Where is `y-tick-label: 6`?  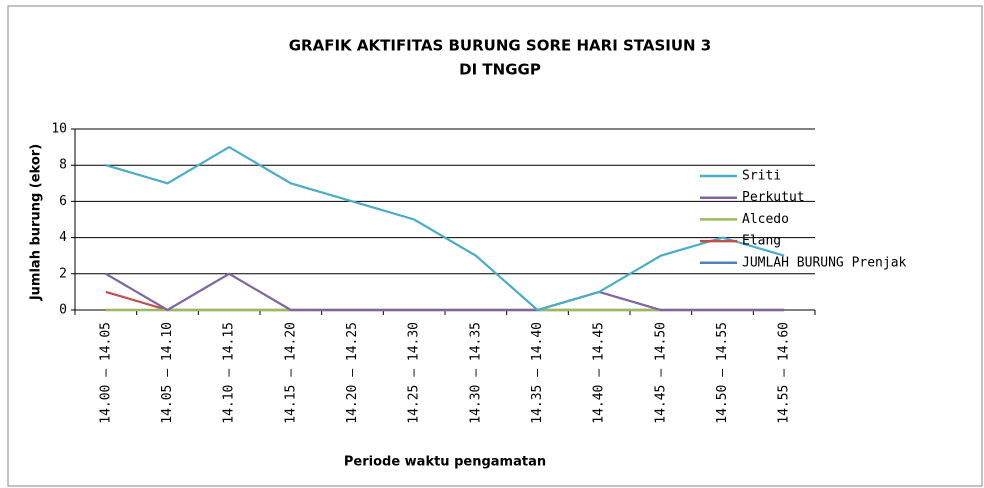 y-tick-label: 6 is located at coordinates (63, 201).